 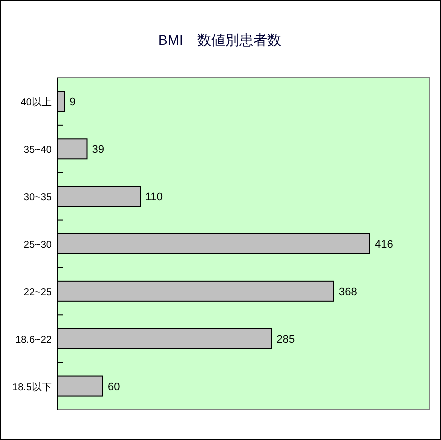 What do you see at coordinates (38, 198) in the screenshot?
I see `y-tick-label: 30~35` at bounding box center [38, 198].